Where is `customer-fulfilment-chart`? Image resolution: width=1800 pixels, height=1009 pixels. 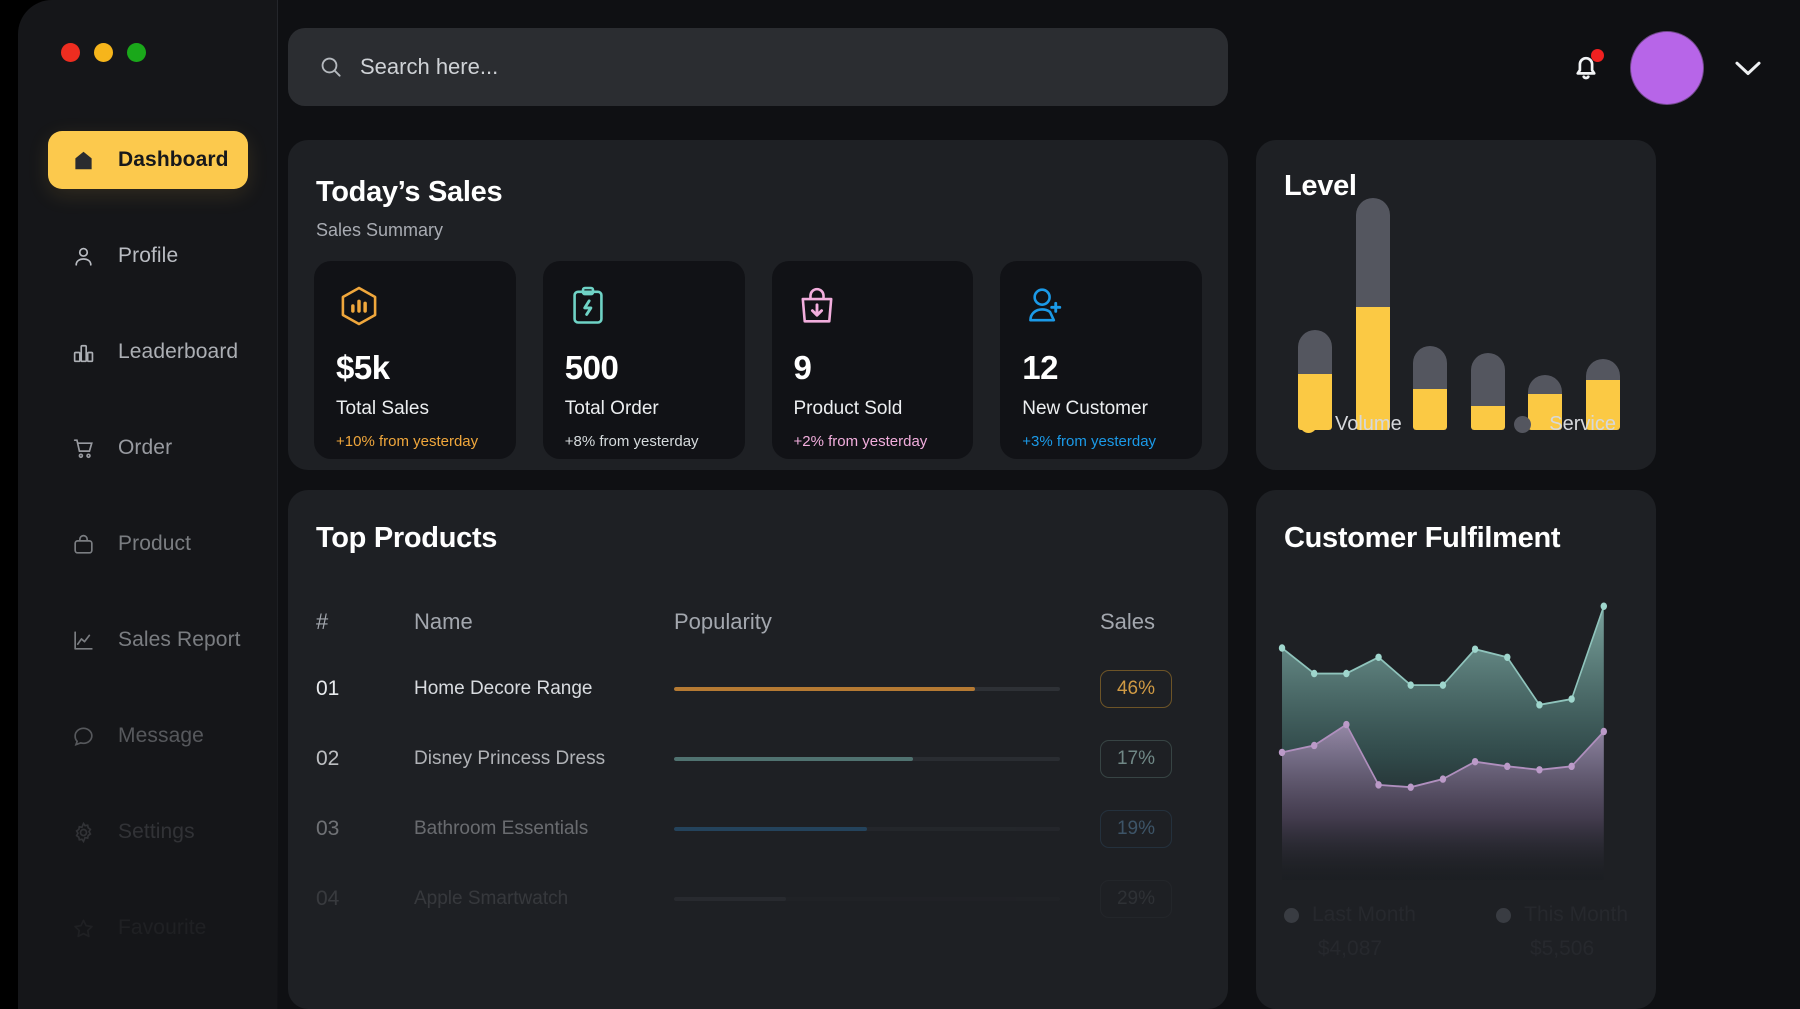
customer-fulfilment-chart is located at coordinates (1459, 735).